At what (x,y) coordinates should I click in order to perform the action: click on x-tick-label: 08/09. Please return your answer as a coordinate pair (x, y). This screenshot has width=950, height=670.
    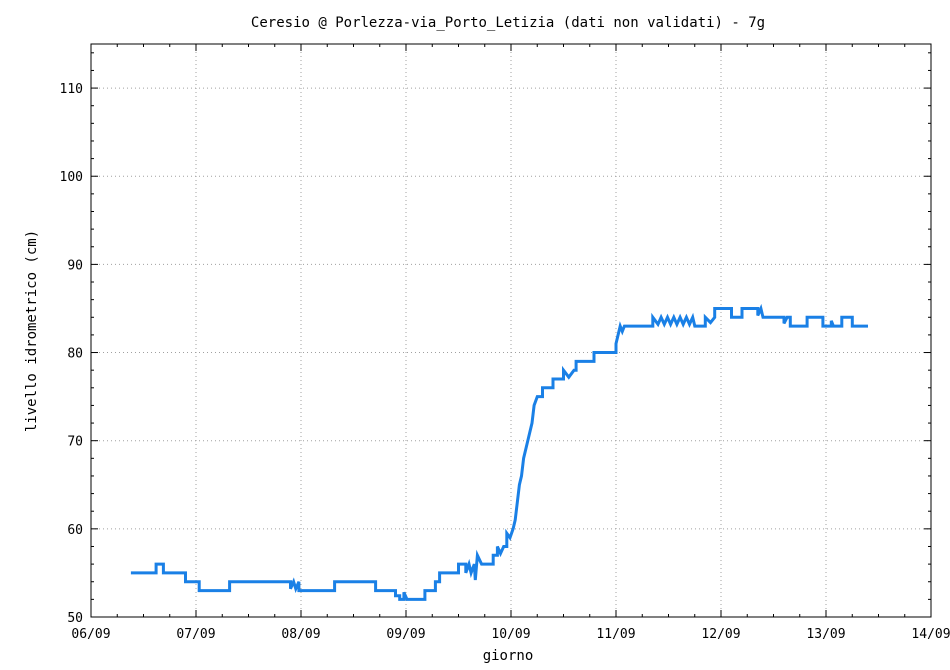
    Looking at the image, I should click on (300, 634).